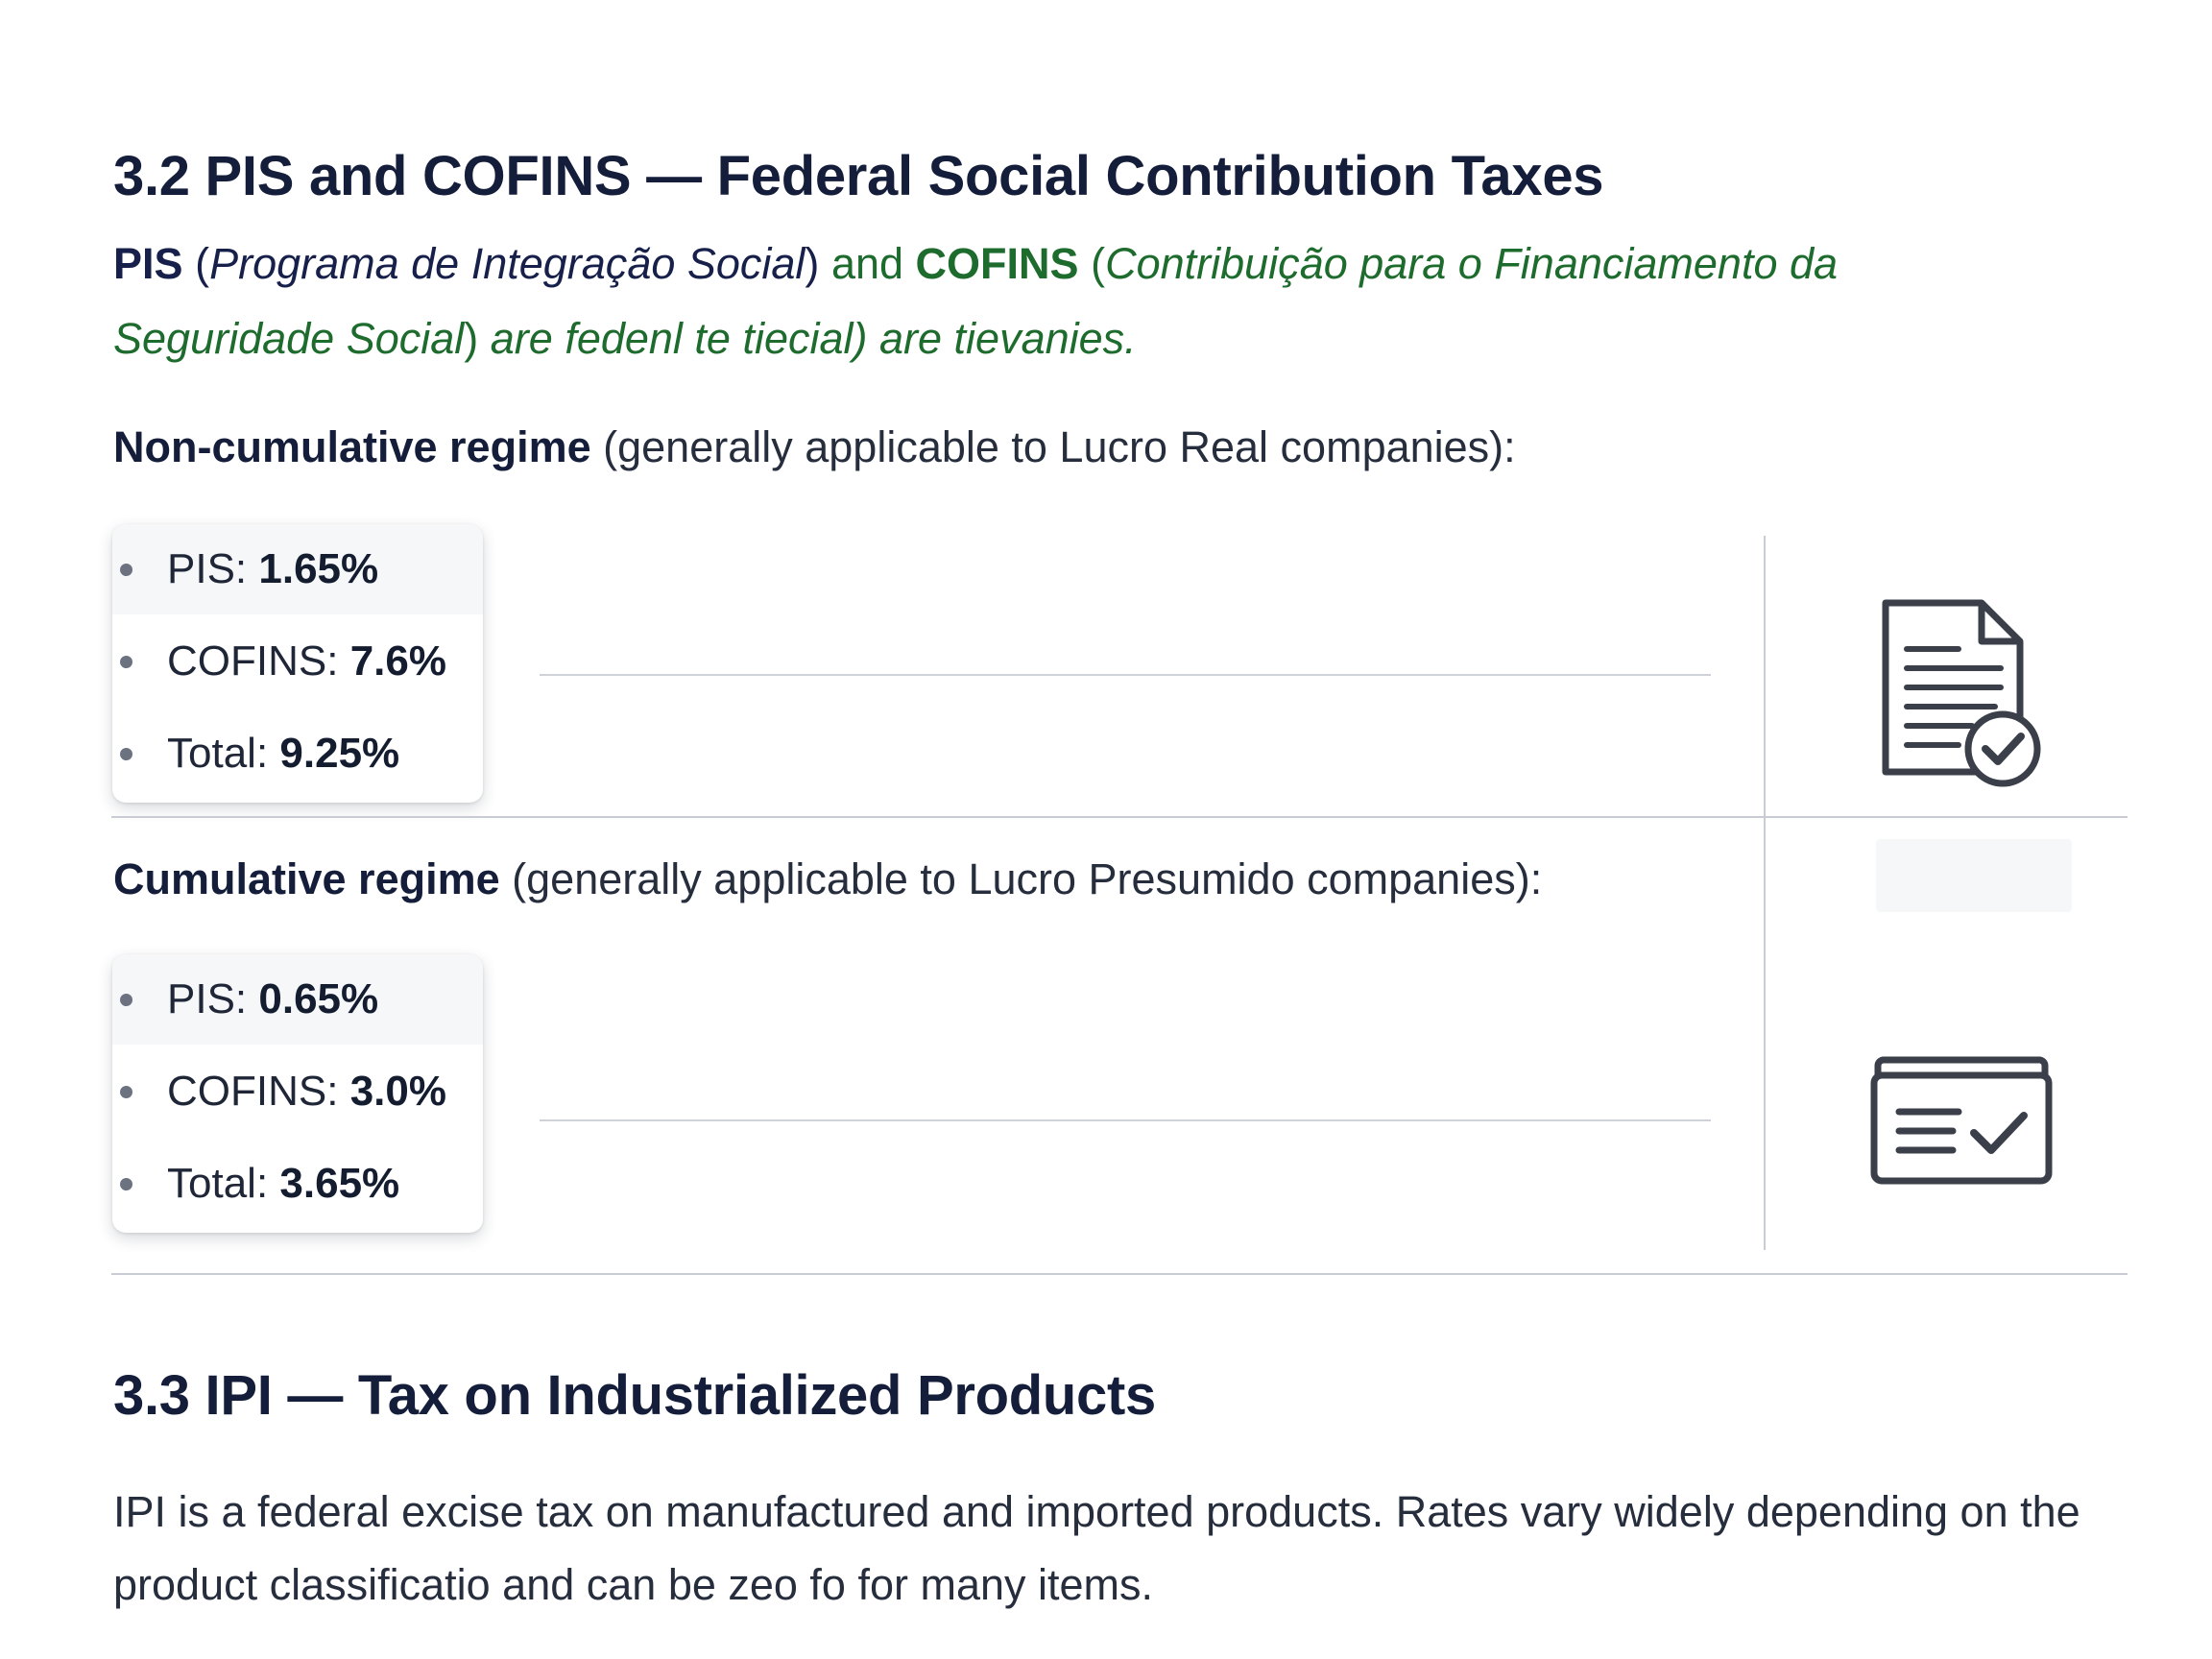 Image resolution: width=2212 pixels, height=1659 pixels. Describe the element at coordinates (306, 878) in the screenshot. I see `cumulative-label: Cumulative regime` at that location.